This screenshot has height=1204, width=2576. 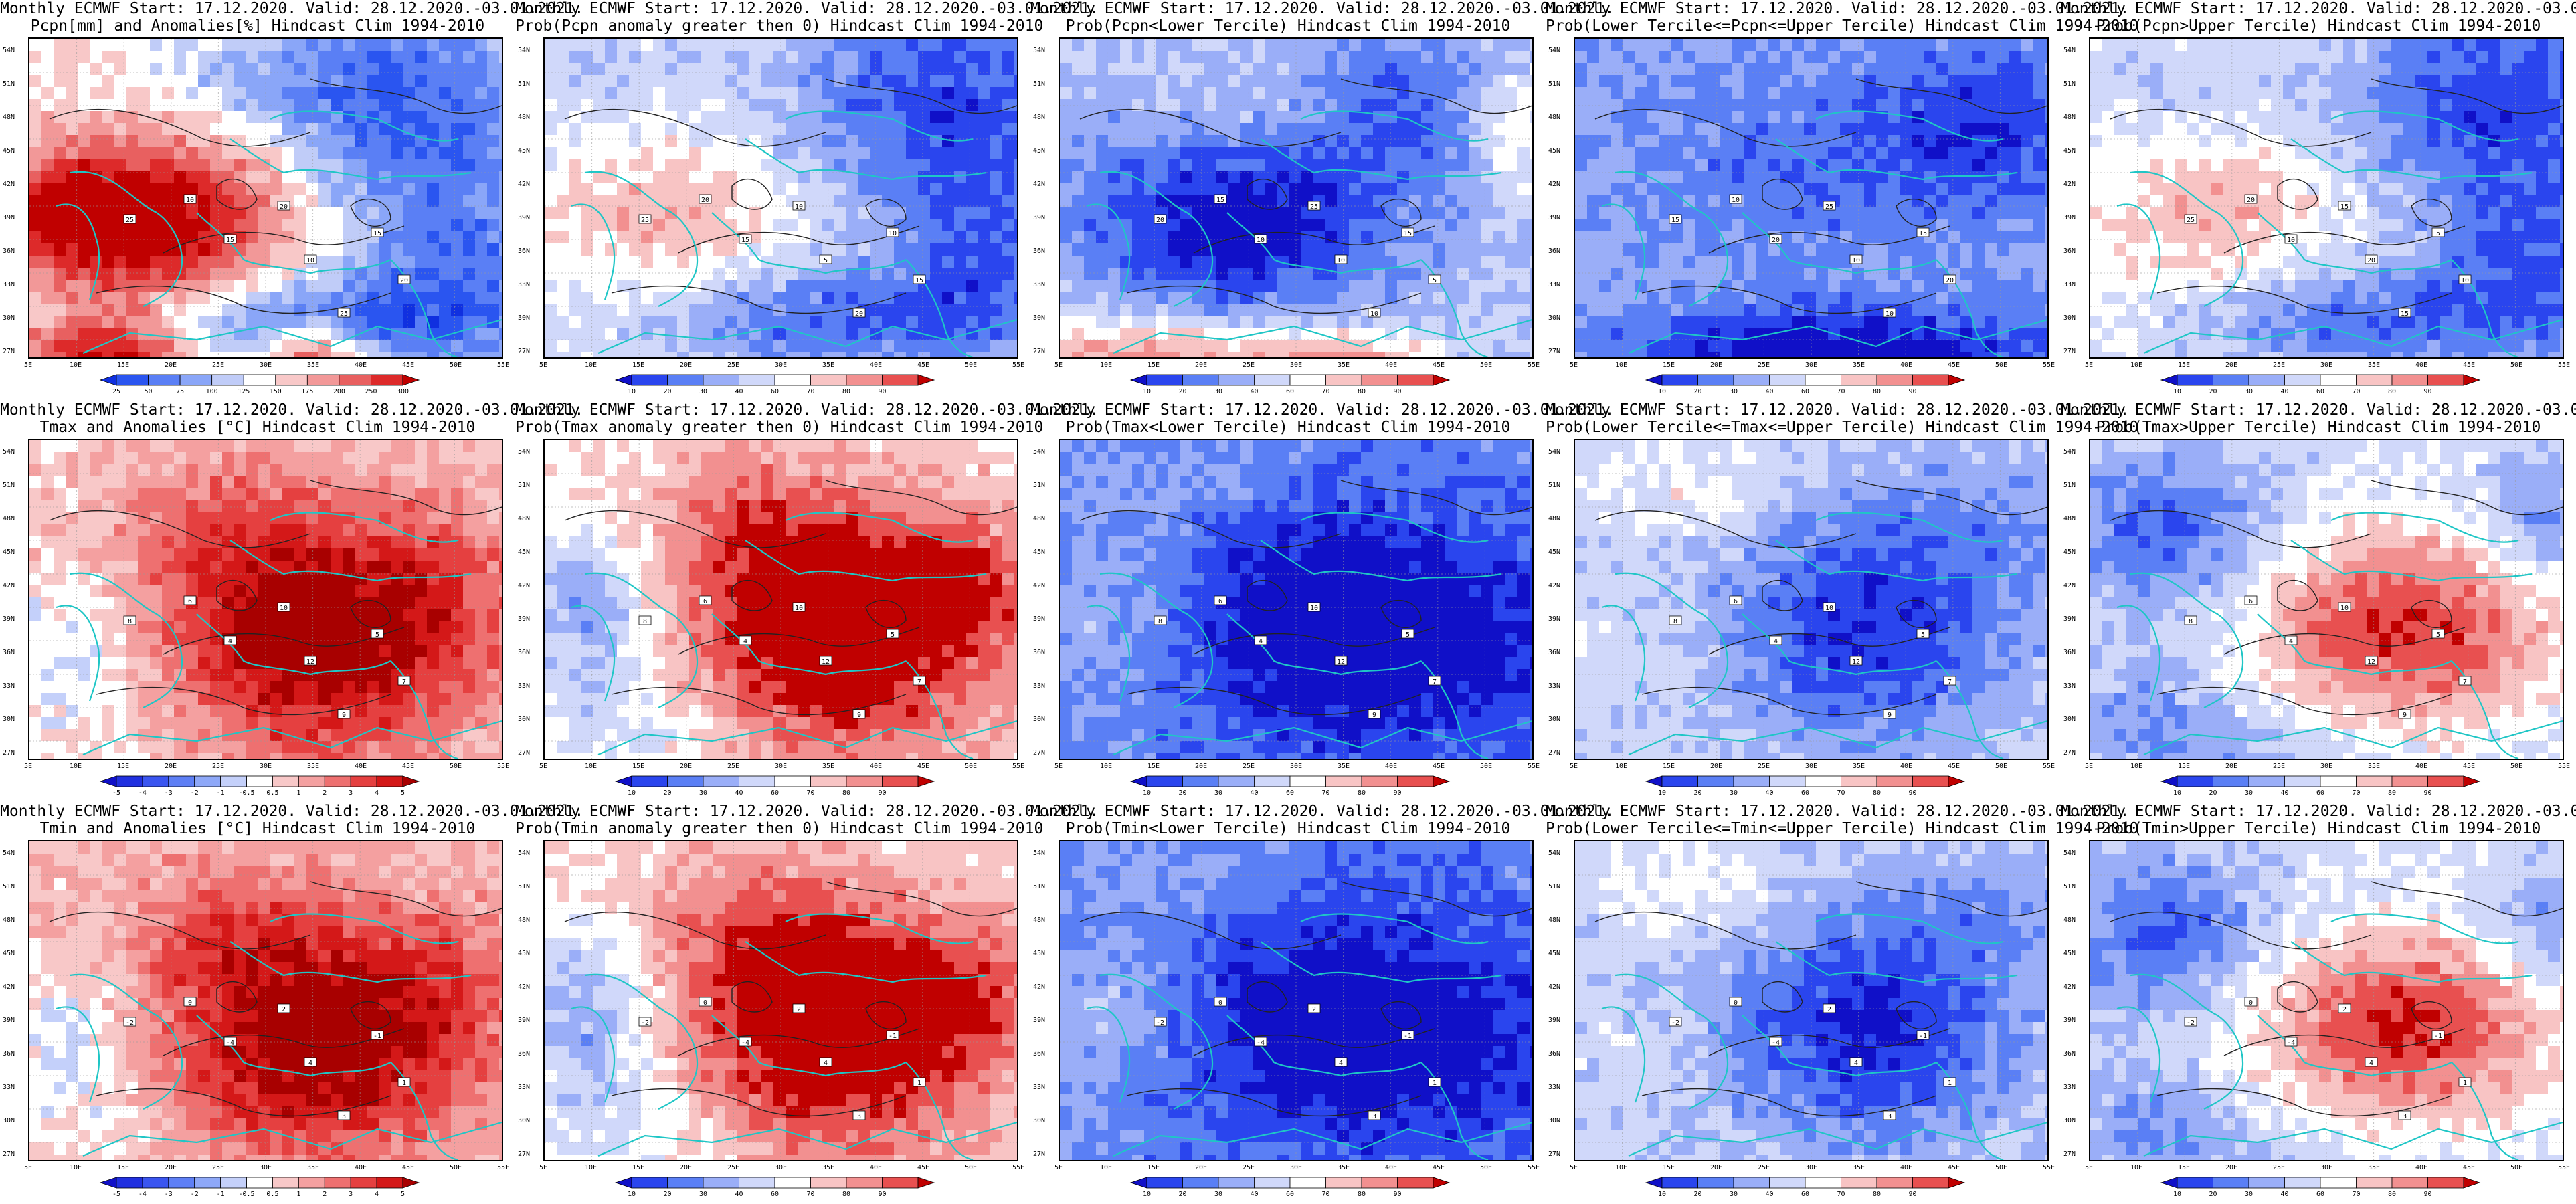 I want to click on station-value-label: 10, so click(x=310, y=259).